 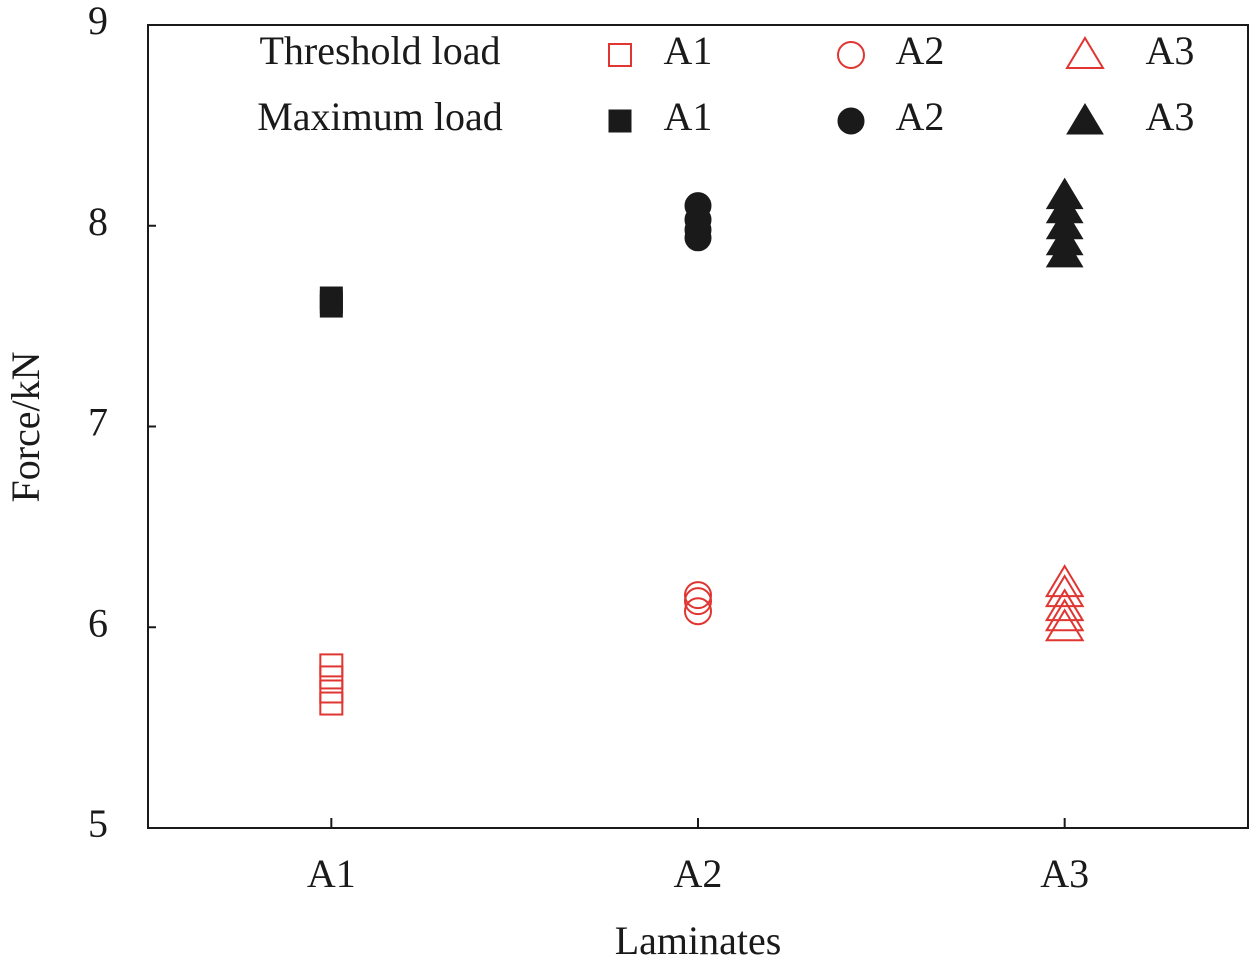 I want to click on x-tick-label: A2, so click(x=698, y=873).